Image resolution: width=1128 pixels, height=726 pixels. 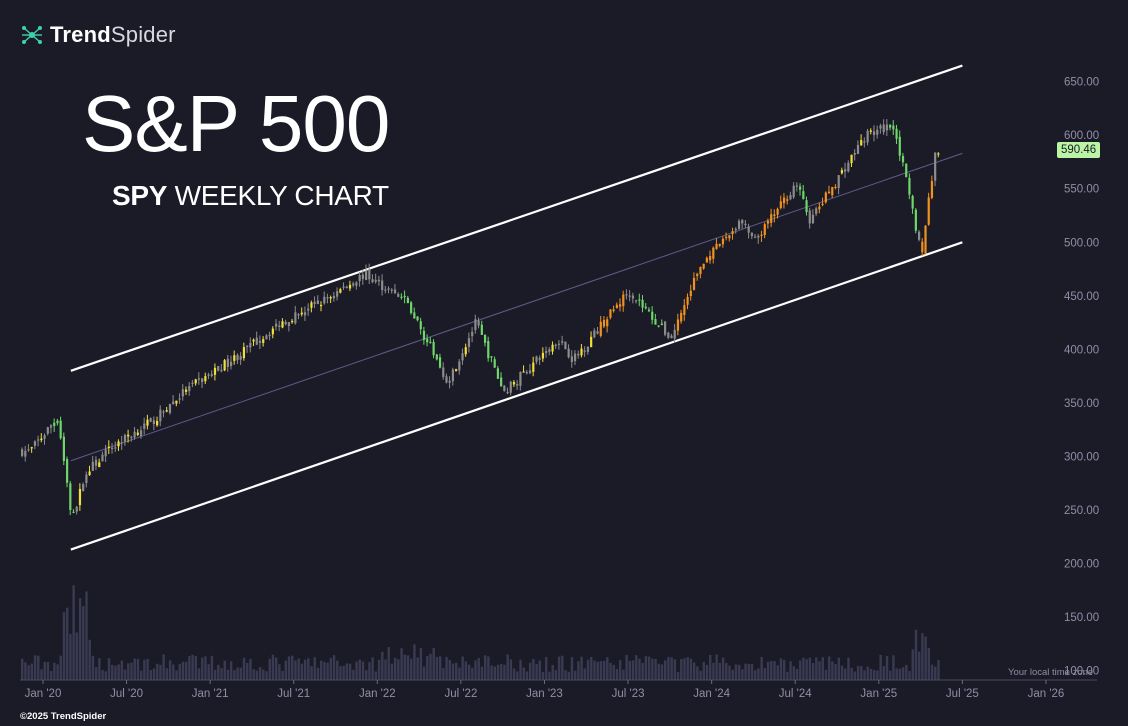 I want to click on y-tick-label: 400.00, so click(x=1081, y=350).